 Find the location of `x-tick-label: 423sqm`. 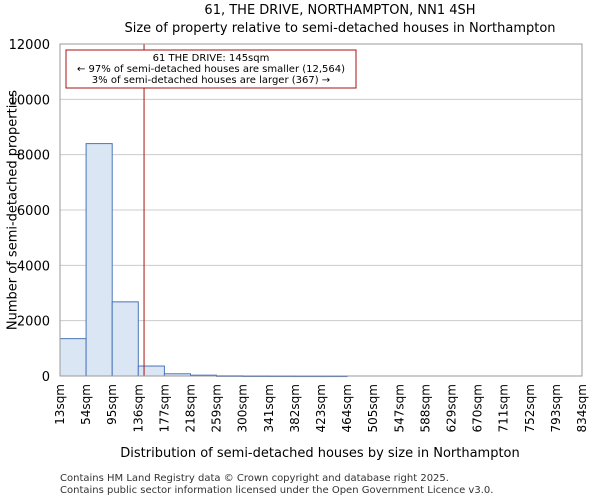

x-tick-label: 423sqm is located at coordinates (321, 408).